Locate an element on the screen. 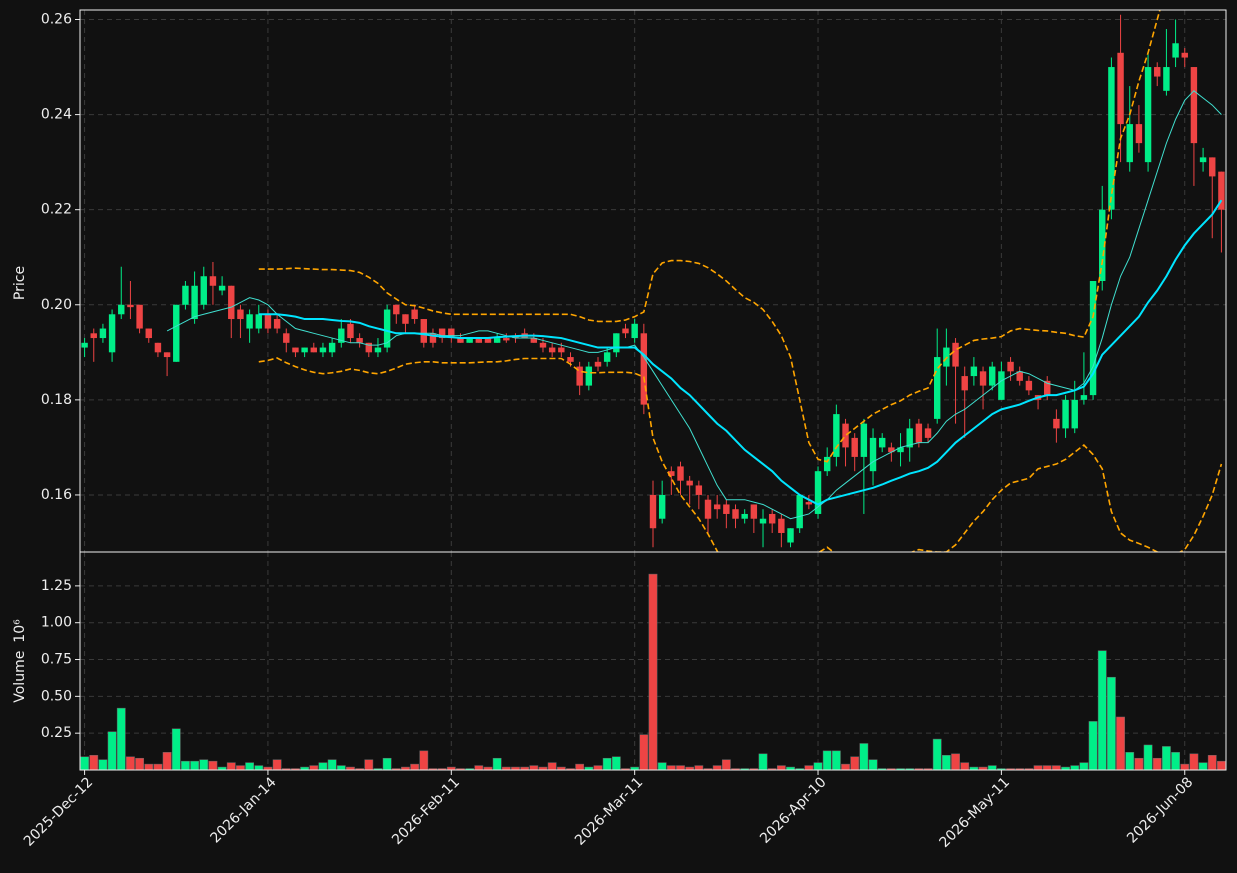 The width and height of the screenshot is (1237, 873). y-axis-label: Price is located at coordinates (20, 283).